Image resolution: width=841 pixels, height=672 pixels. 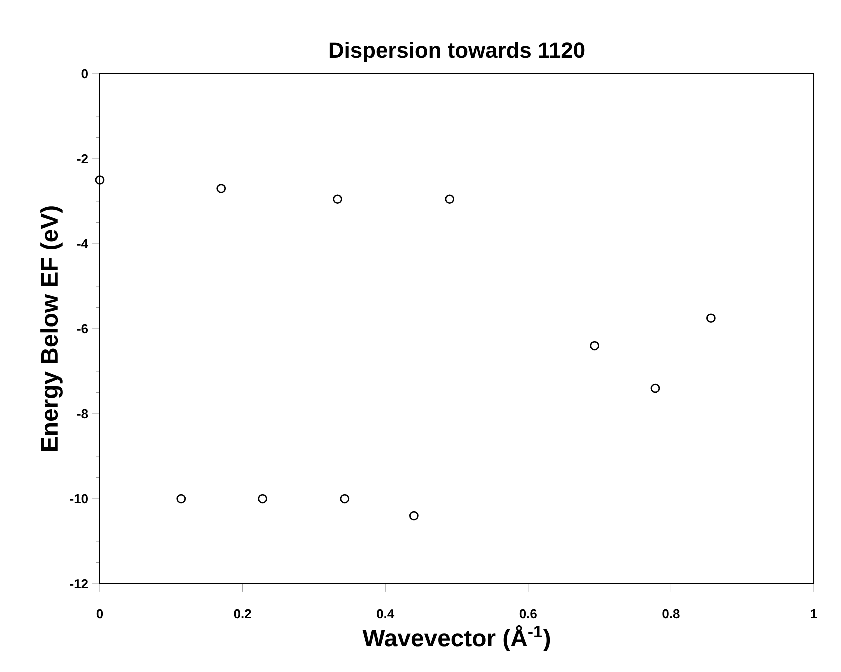 What do you see at coordinates (82, 414) in the screenshot?
I see `y-tick-label: -8` at bounding box center [82, 414].